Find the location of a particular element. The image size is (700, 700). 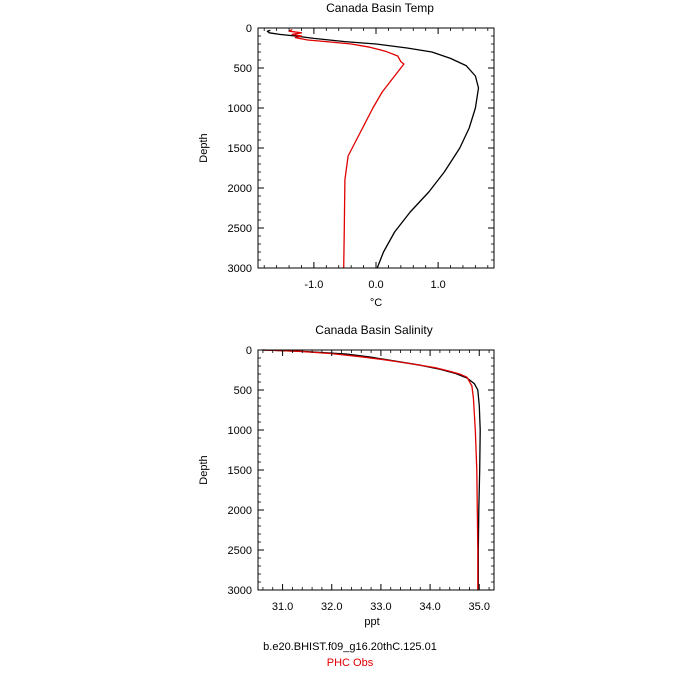

salinity-ytick-label: 3000 is located at coordinates (240, 591).